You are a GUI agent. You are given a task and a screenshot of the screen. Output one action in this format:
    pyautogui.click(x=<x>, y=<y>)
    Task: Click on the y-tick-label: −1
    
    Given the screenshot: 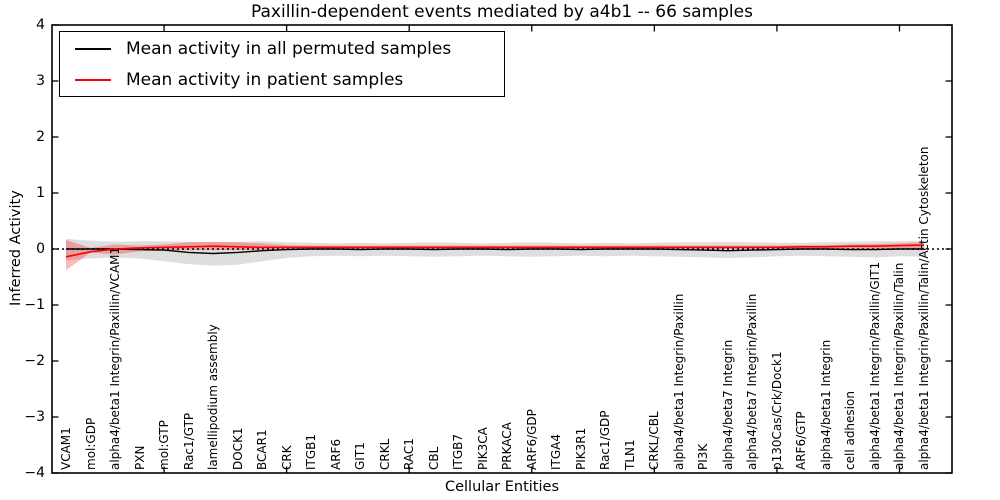 What is the action you would take?
    pyautogui.click(x=34, y=305)
    